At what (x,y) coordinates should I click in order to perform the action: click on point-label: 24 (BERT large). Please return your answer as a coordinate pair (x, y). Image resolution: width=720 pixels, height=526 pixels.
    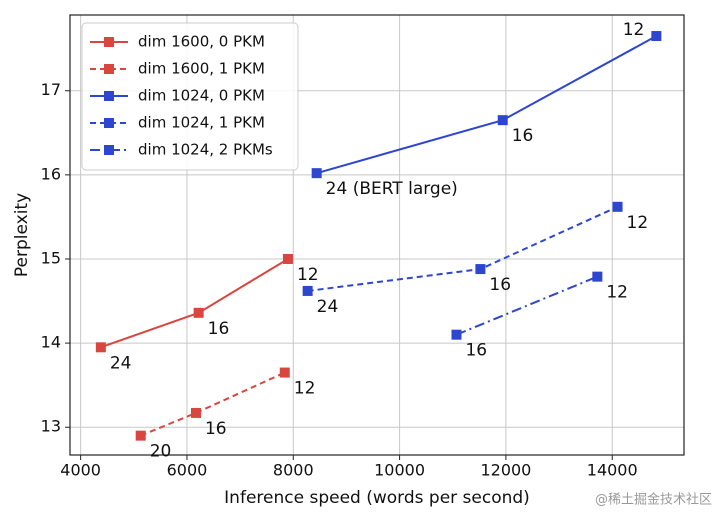
    Looking at the image, I should click on (392, 189).